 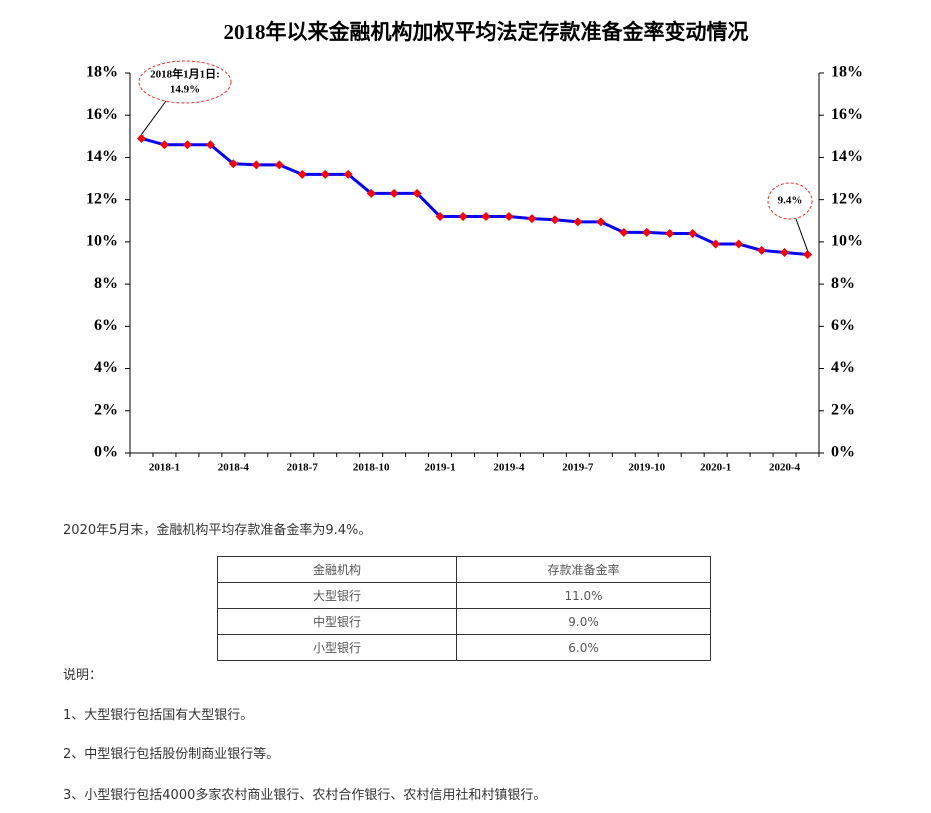 I want to click on rate-table: 金融机构 存款准备金率 大型银行 11.0% 中型银行 9.0% 小型银行 6.0%, so click(x=464, y=608).